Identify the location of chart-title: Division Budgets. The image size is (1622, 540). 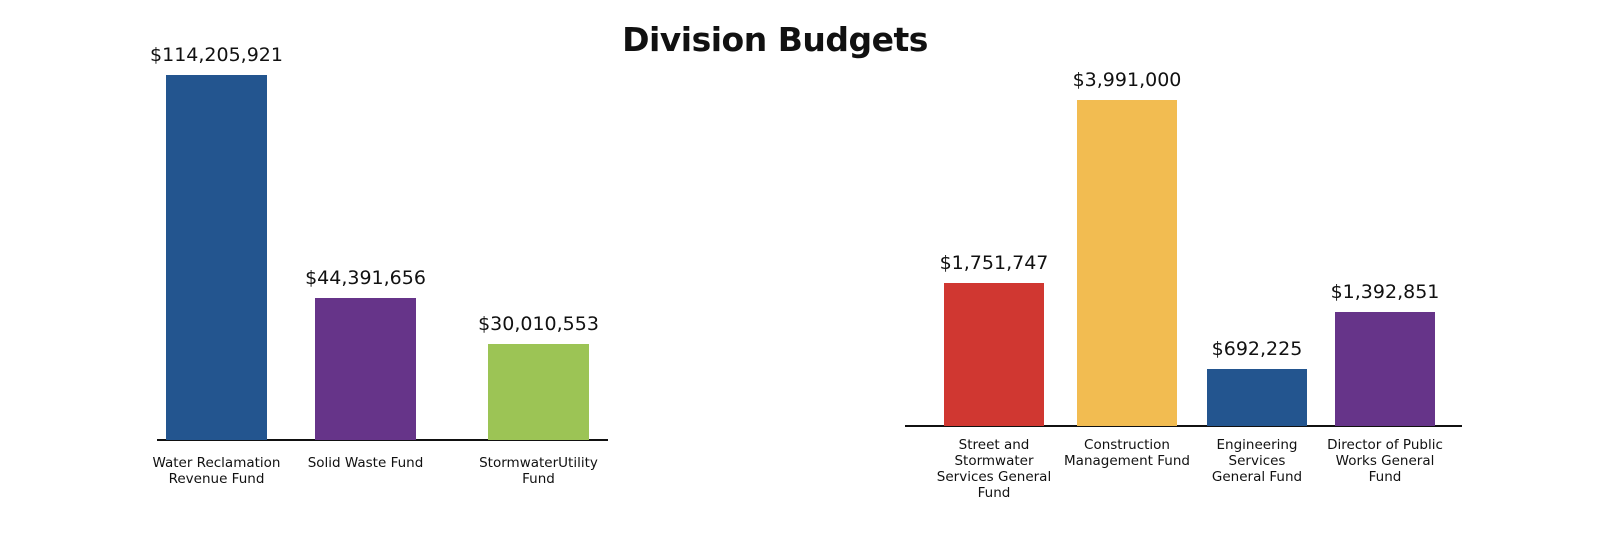
(775, 39).